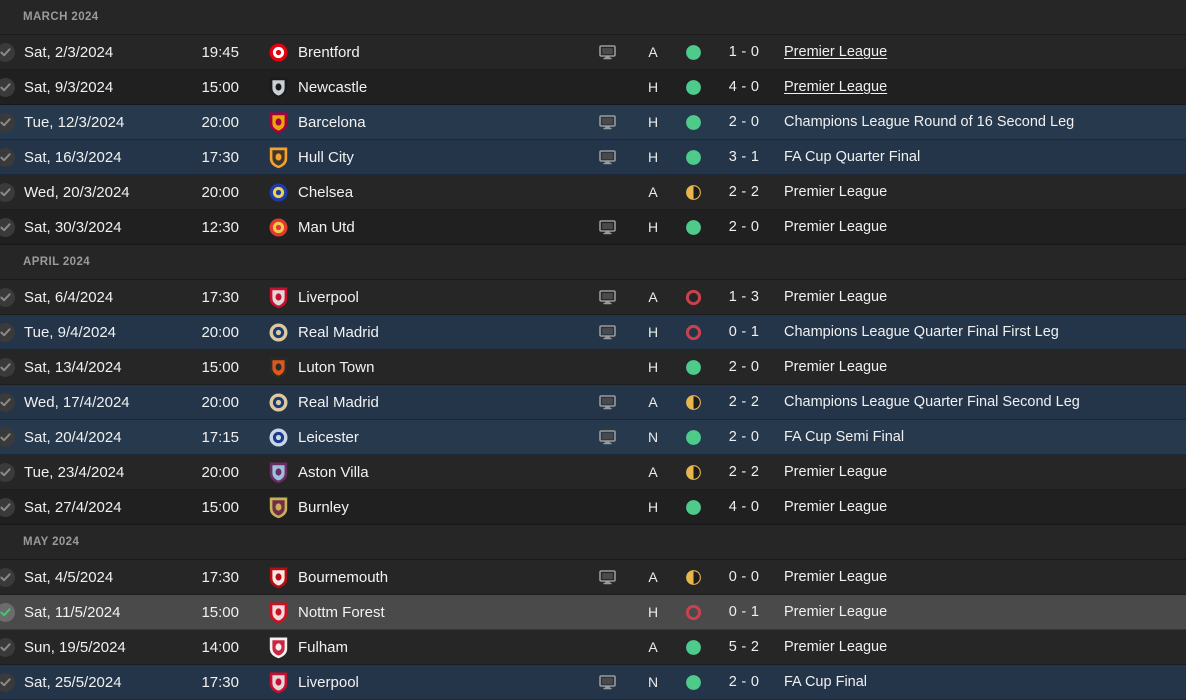  Describe the element at coordinates (409, 367) in the screenshot. I see `fixture-opponent: Luton Town` at that location.